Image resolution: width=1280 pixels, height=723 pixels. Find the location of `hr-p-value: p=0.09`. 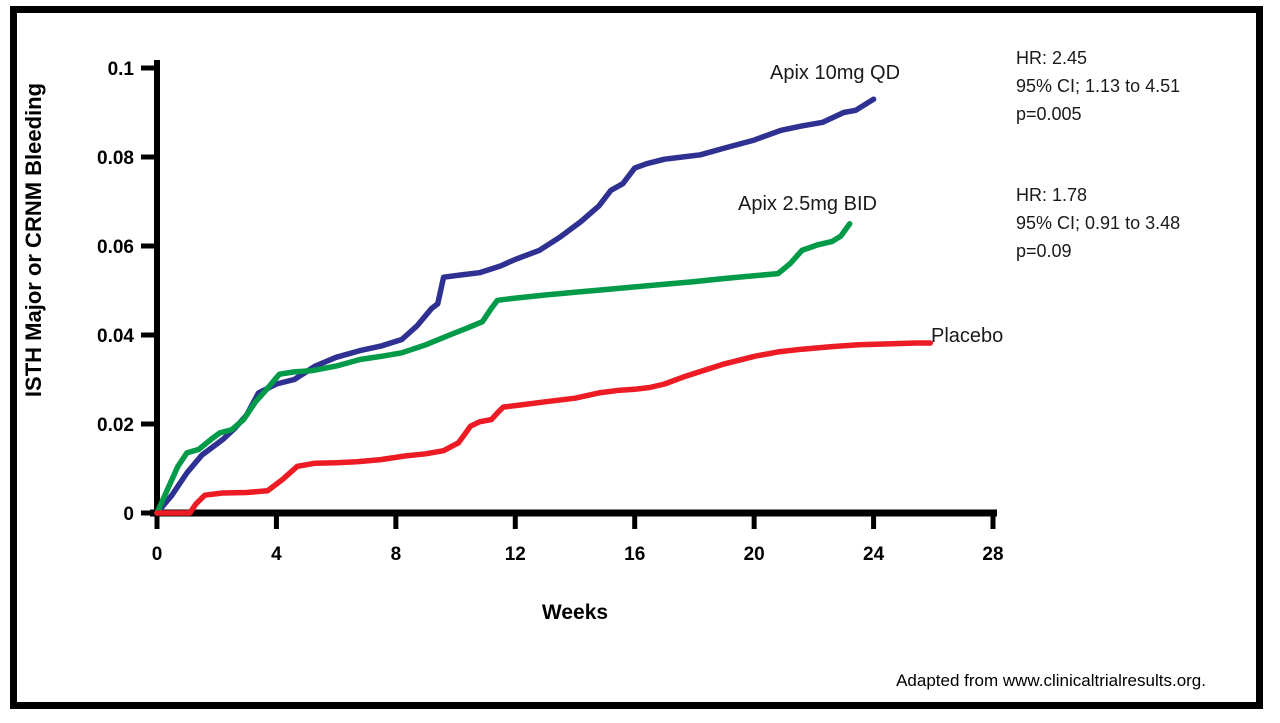

hr-p-value: p=0.09 is located at coordinates (1044, 251).